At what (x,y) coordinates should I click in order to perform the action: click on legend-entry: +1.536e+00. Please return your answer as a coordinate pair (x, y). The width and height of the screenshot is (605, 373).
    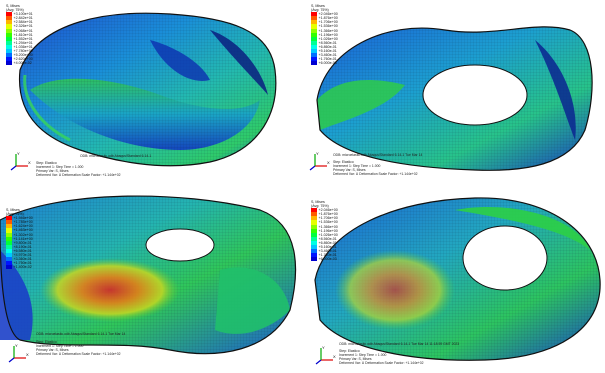
    Looking at the image, I should click on (324, 26).